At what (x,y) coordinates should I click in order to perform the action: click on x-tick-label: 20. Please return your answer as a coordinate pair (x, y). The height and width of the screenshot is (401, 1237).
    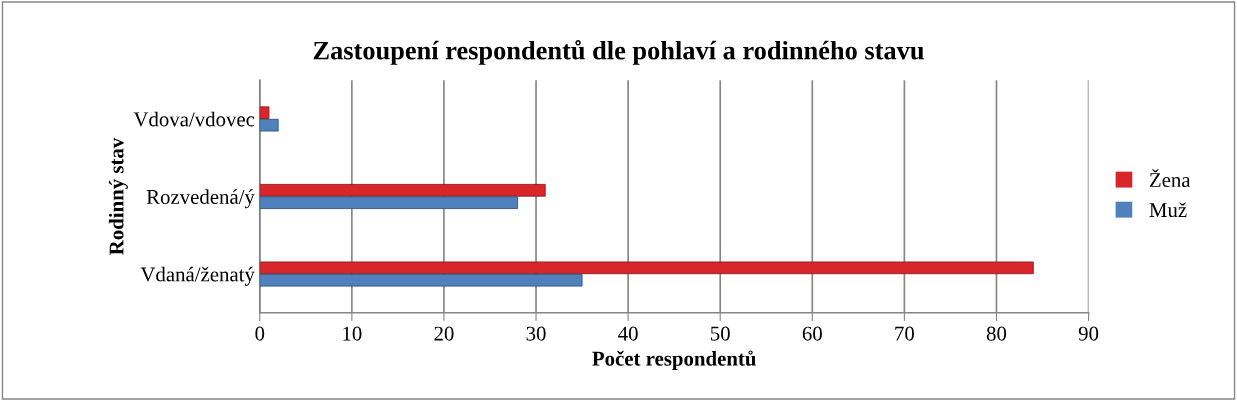
    Looking at the image, I should click on (444, 333).